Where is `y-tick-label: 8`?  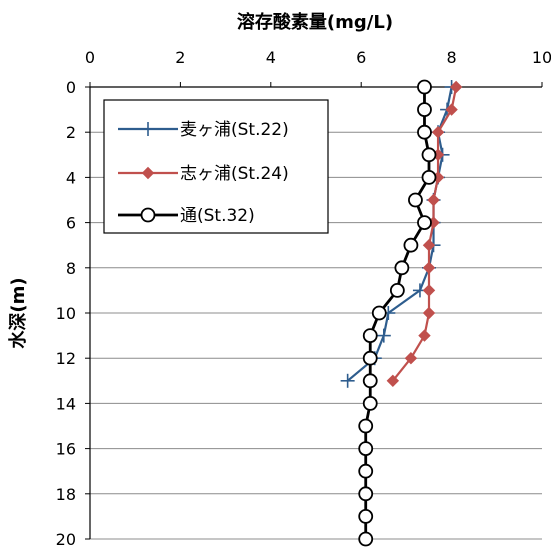 y-tick-label: 8 is located at coordinates (71, 268).